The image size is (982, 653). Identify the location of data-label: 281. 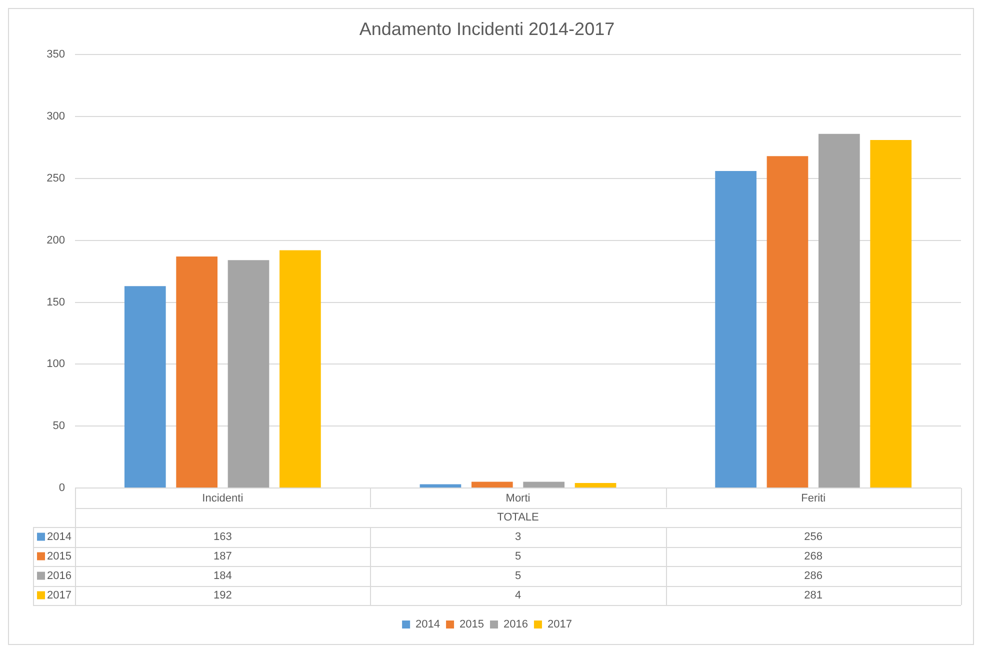
(813, 595).